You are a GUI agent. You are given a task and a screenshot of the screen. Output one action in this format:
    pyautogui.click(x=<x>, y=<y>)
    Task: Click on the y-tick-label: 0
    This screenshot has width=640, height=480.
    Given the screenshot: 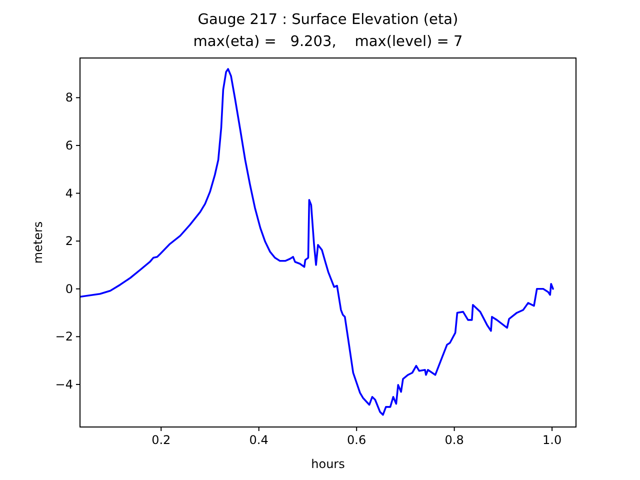 What is the action you would take?
    pyautogui.click(x=69, y=289)
    